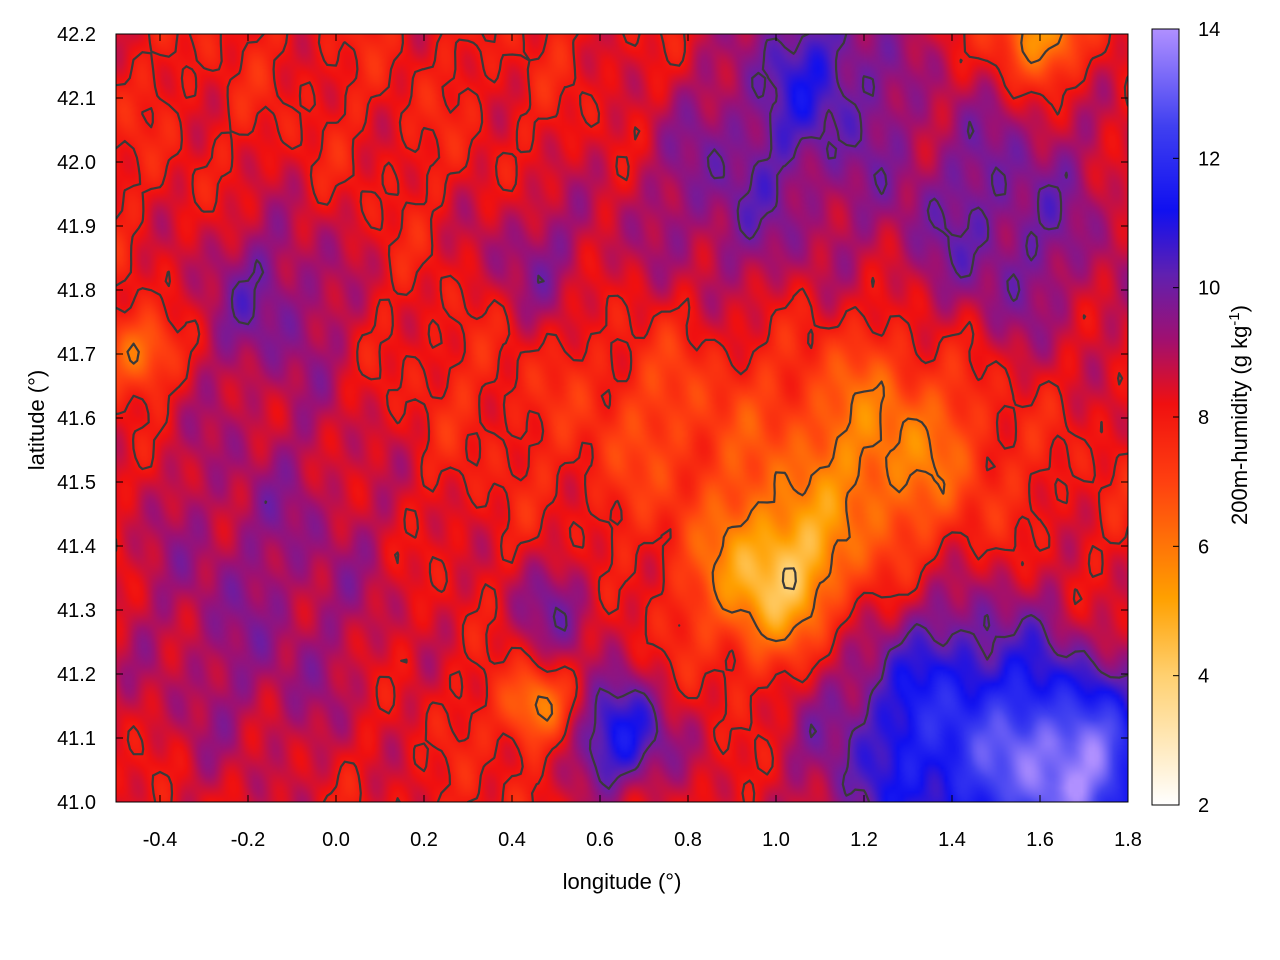  What do you see at coordinates (76, 163) in the screenshot?
I see `y-tick-label: 42.0` at bounding box center [76, 163].